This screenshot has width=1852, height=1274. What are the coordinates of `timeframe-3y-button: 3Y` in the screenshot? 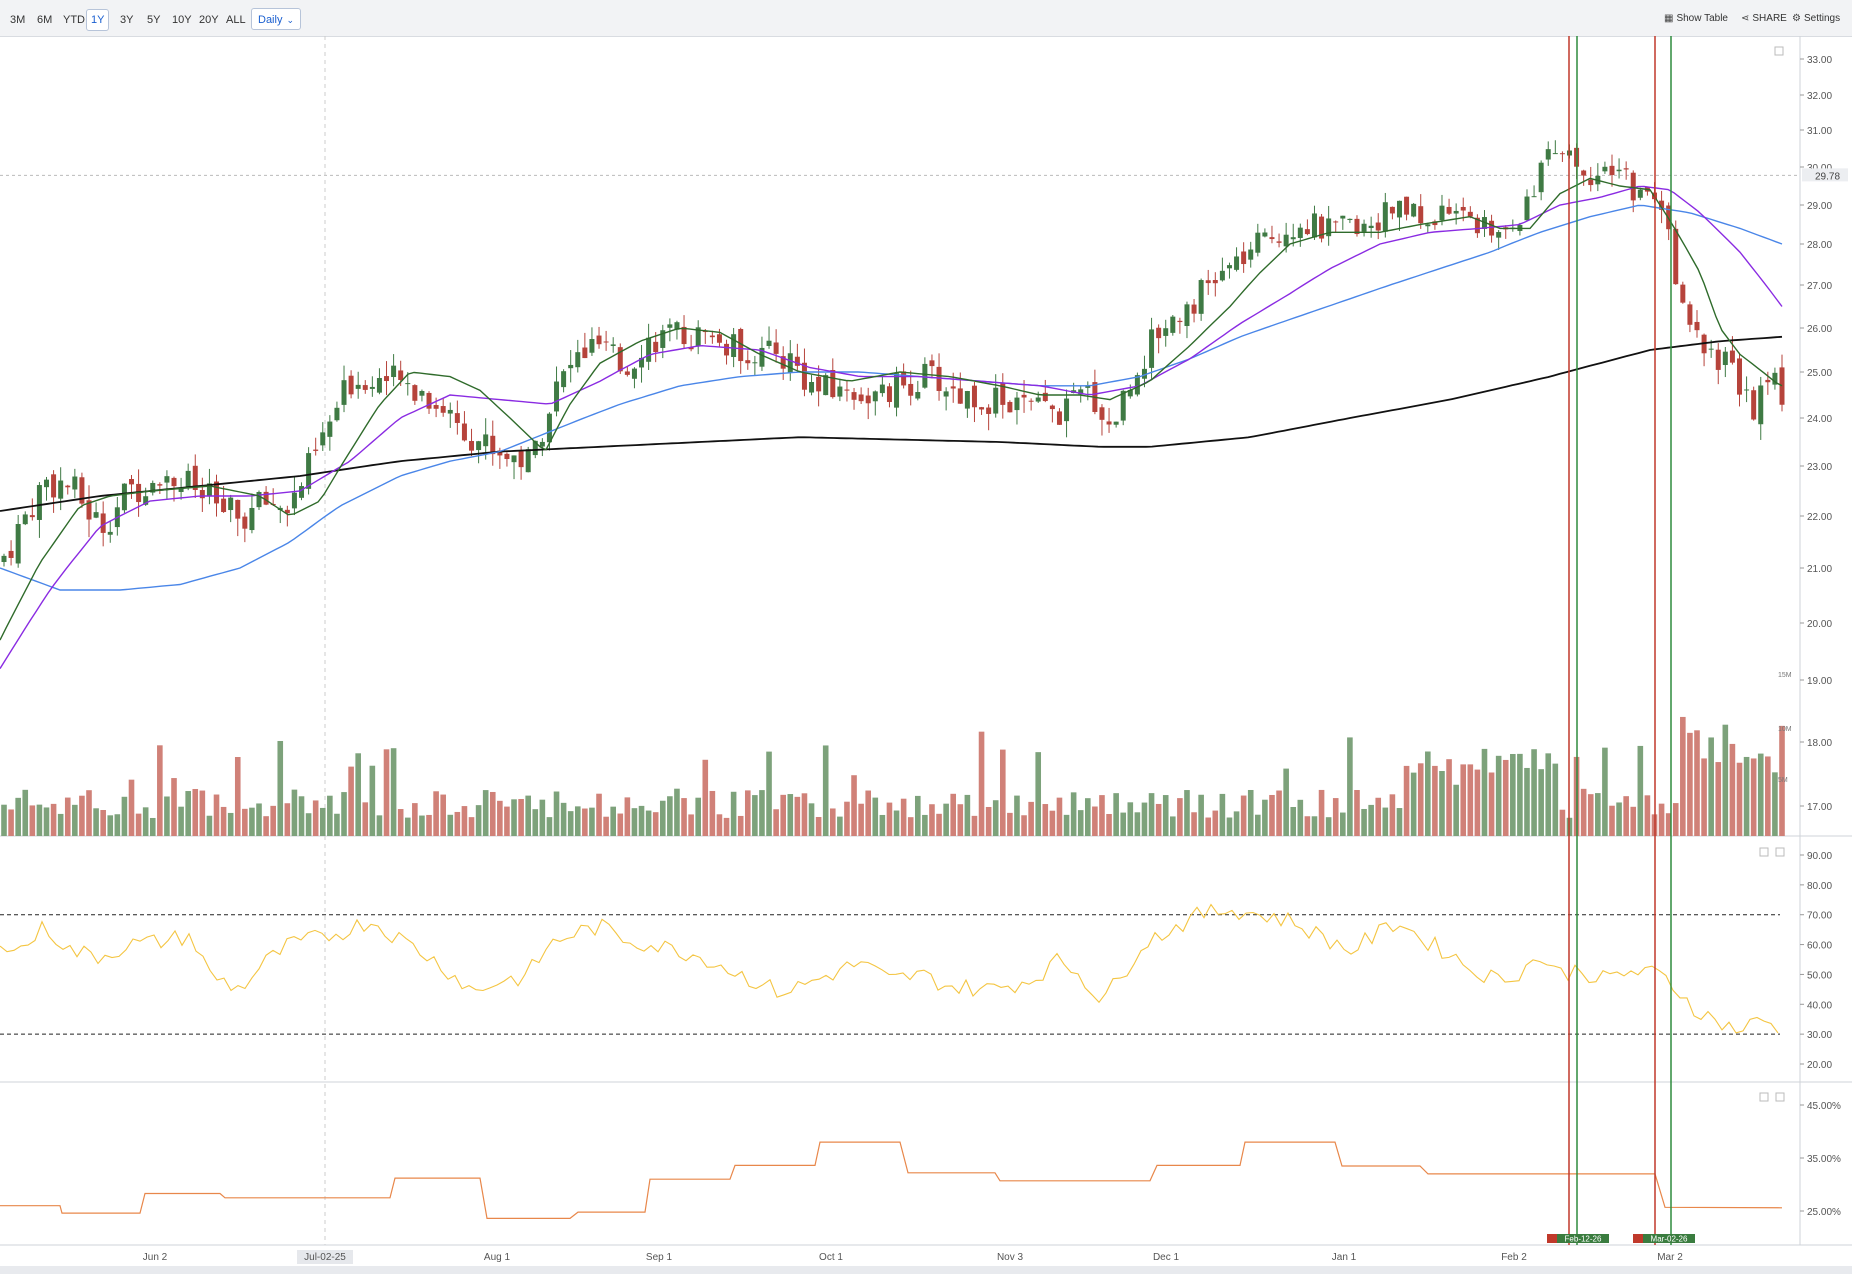 It's located at (127, 20).